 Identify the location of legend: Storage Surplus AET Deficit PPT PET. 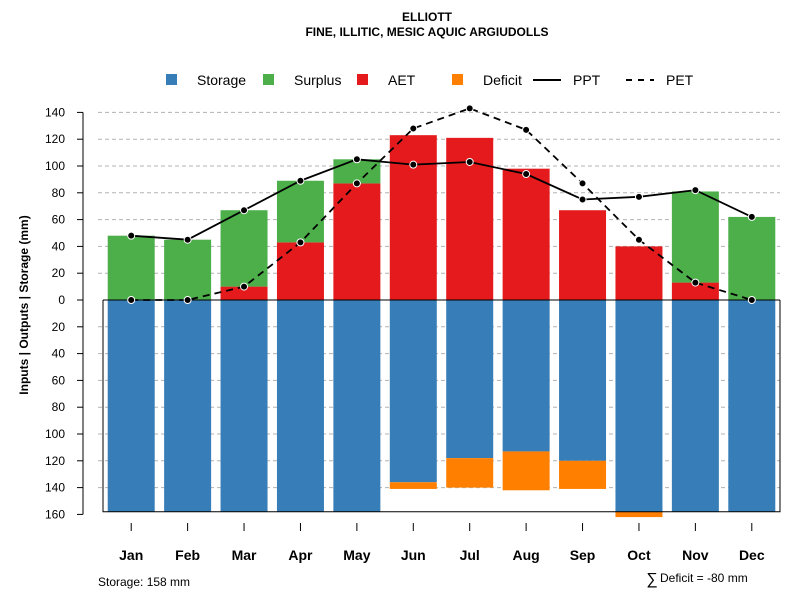
(430, 80).